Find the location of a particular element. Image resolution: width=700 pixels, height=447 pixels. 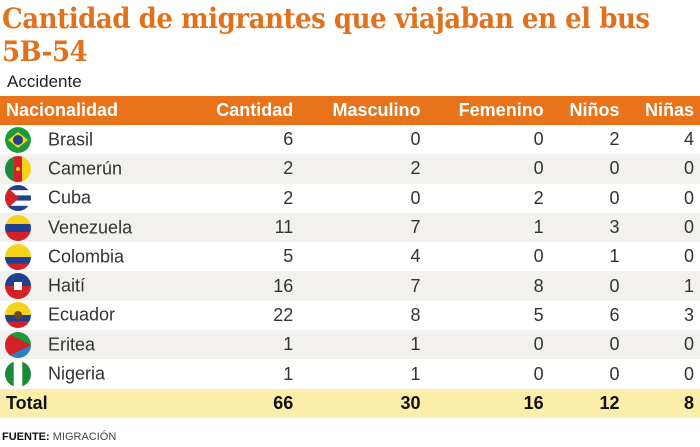

country-name: Colombia is located at coordinates (86, 256).